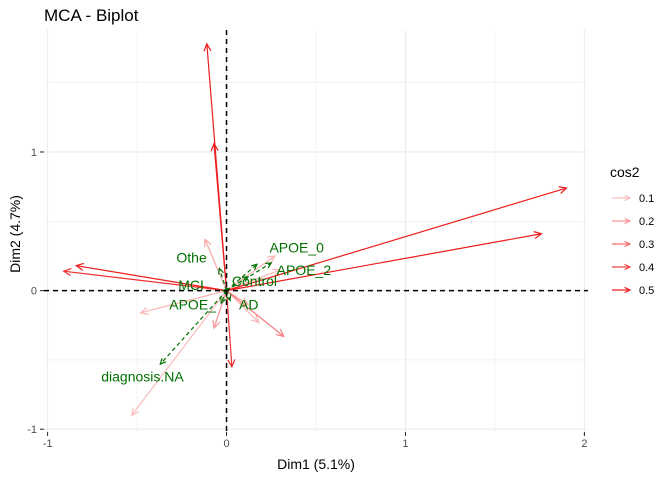  I want to click on y-axis-label: Dim2 (4.7%), so click(15, 234).